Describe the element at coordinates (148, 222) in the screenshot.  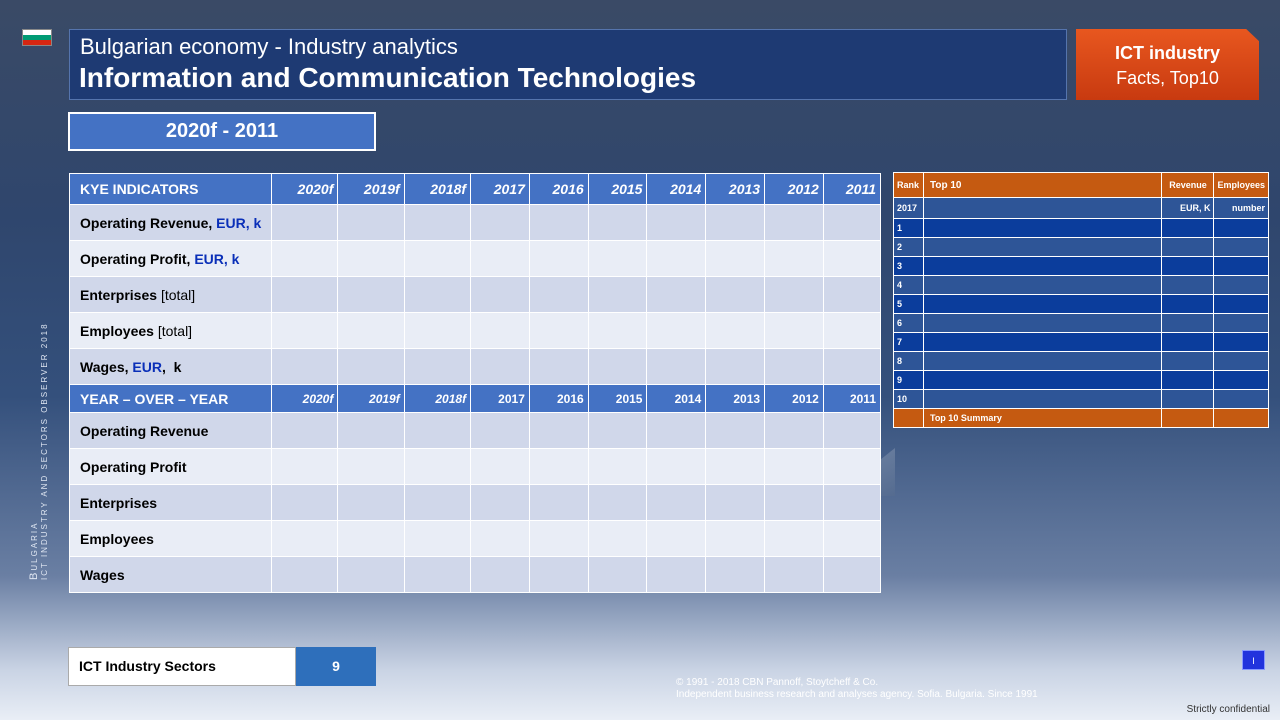
I see `row-label-text: Operating Revenue,` at that location.